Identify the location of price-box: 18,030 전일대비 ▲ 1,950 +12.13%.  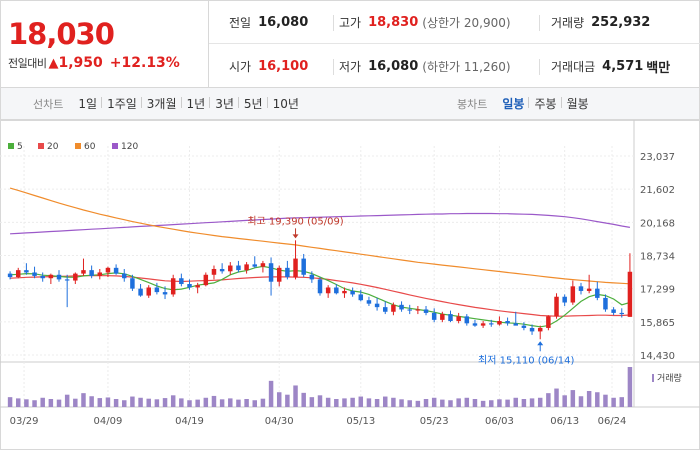
(105, 44).